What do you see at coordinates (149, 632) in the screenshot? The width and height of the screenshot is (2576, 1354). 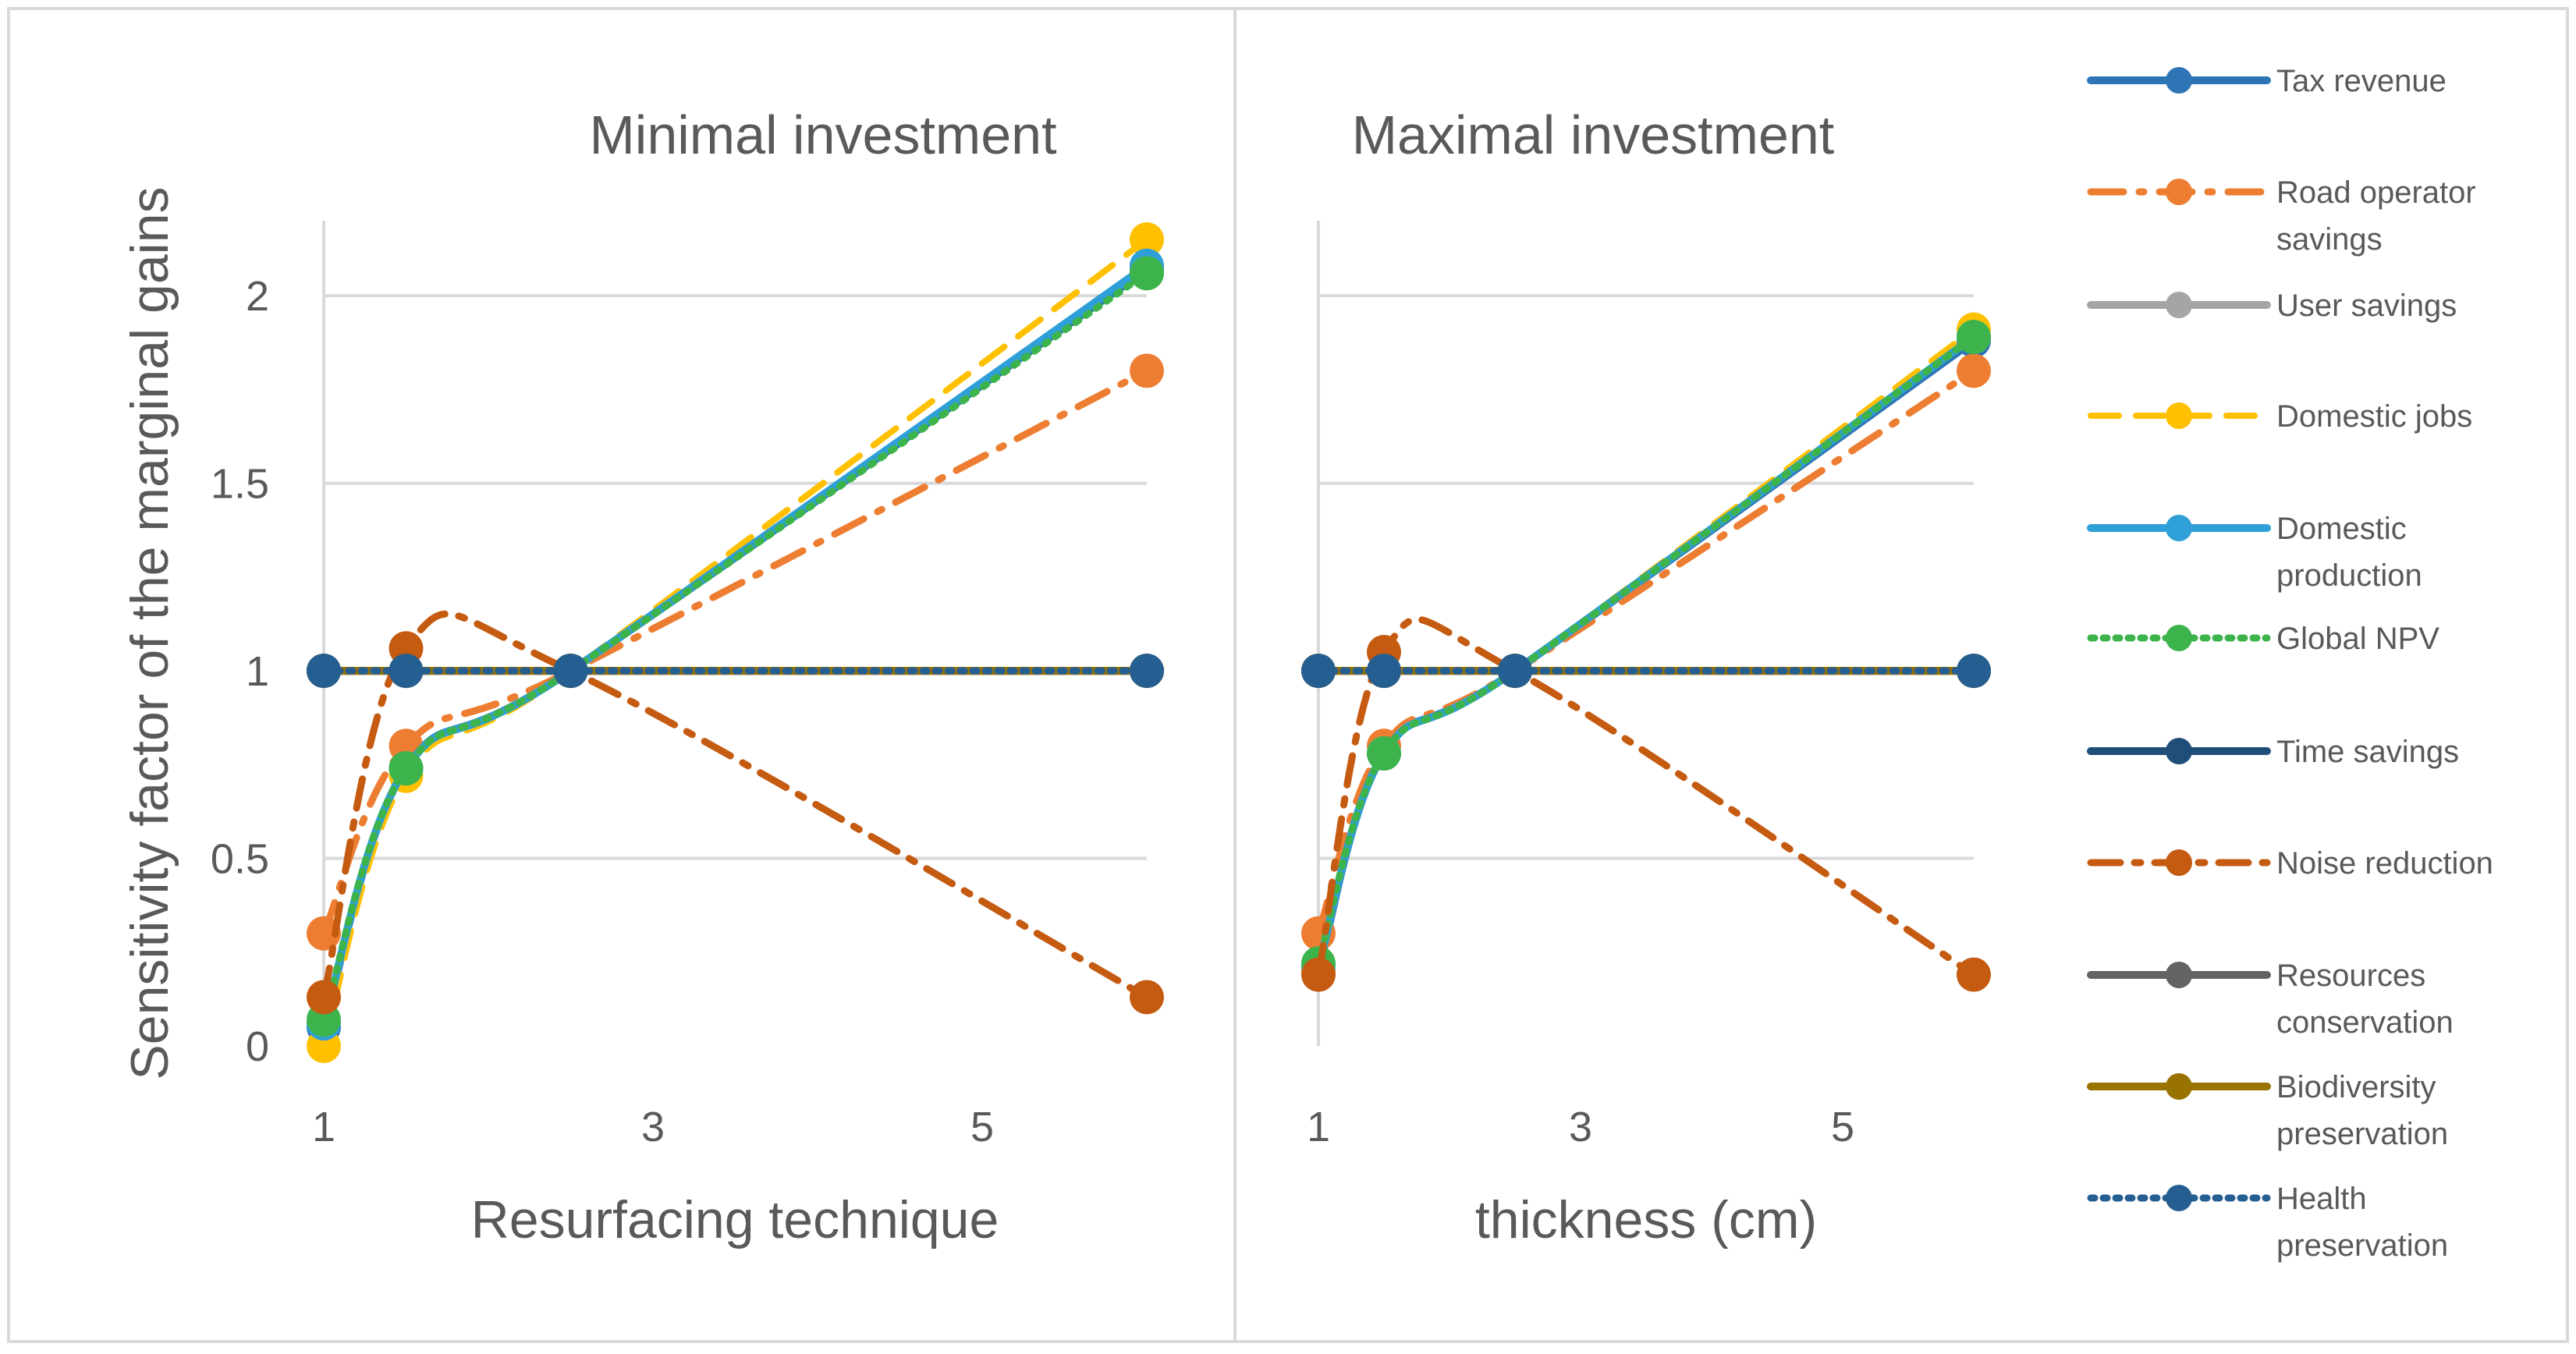 I see `y-axis-label: Sensitivity factor of the marginal gains` at bounding box center [149, 632].